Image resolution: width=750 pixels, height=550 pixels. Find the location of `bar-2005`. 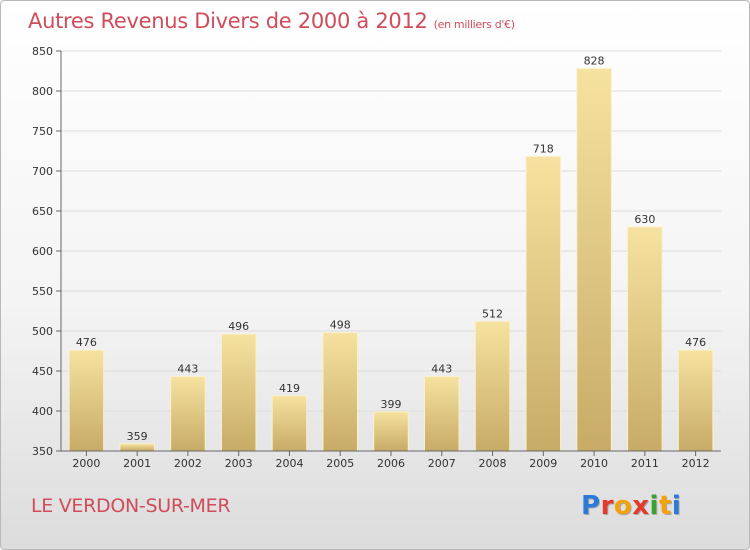

bar-2005 is located at coordinates (340, 392).